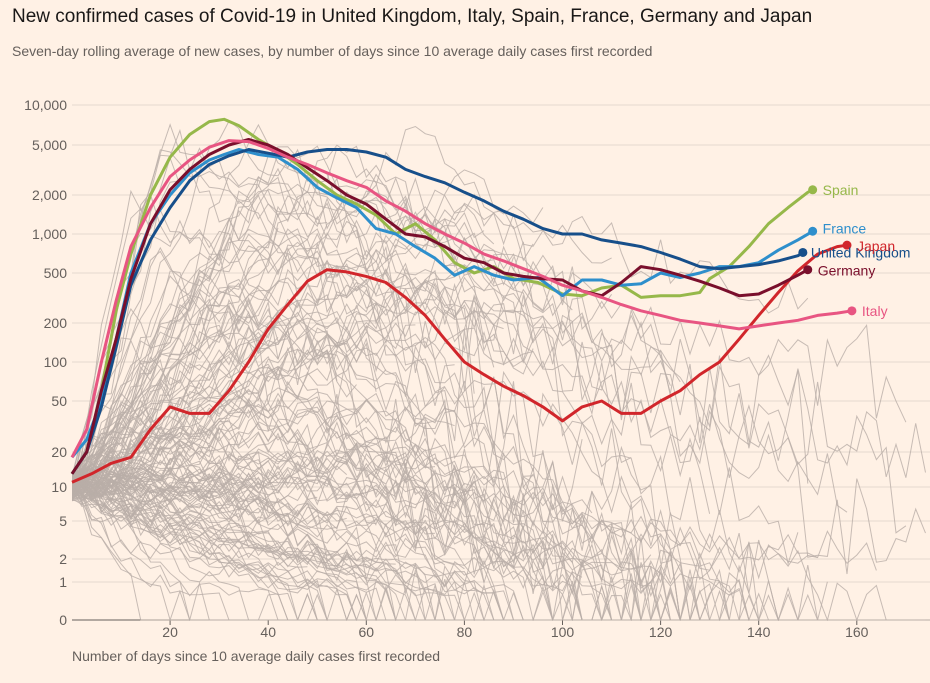 The height and width of the screenshot is (683, 930). Describe the element at coordinates (56, 323) in the screenshot. I see `y-tick-label: 200` at that location.